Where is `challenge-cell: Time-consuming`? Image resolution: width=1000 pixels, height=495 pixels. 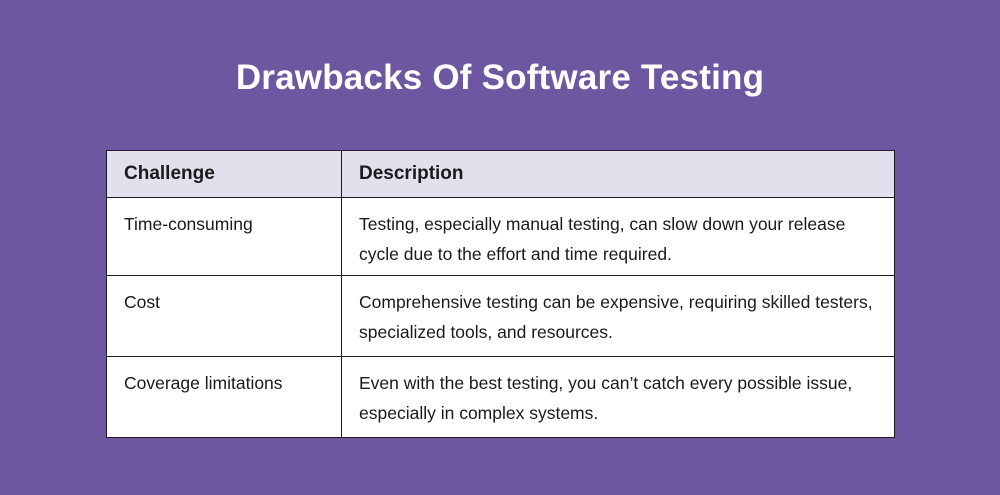
challenge-cell: Time-consuming is located at coordinates (224, 236).